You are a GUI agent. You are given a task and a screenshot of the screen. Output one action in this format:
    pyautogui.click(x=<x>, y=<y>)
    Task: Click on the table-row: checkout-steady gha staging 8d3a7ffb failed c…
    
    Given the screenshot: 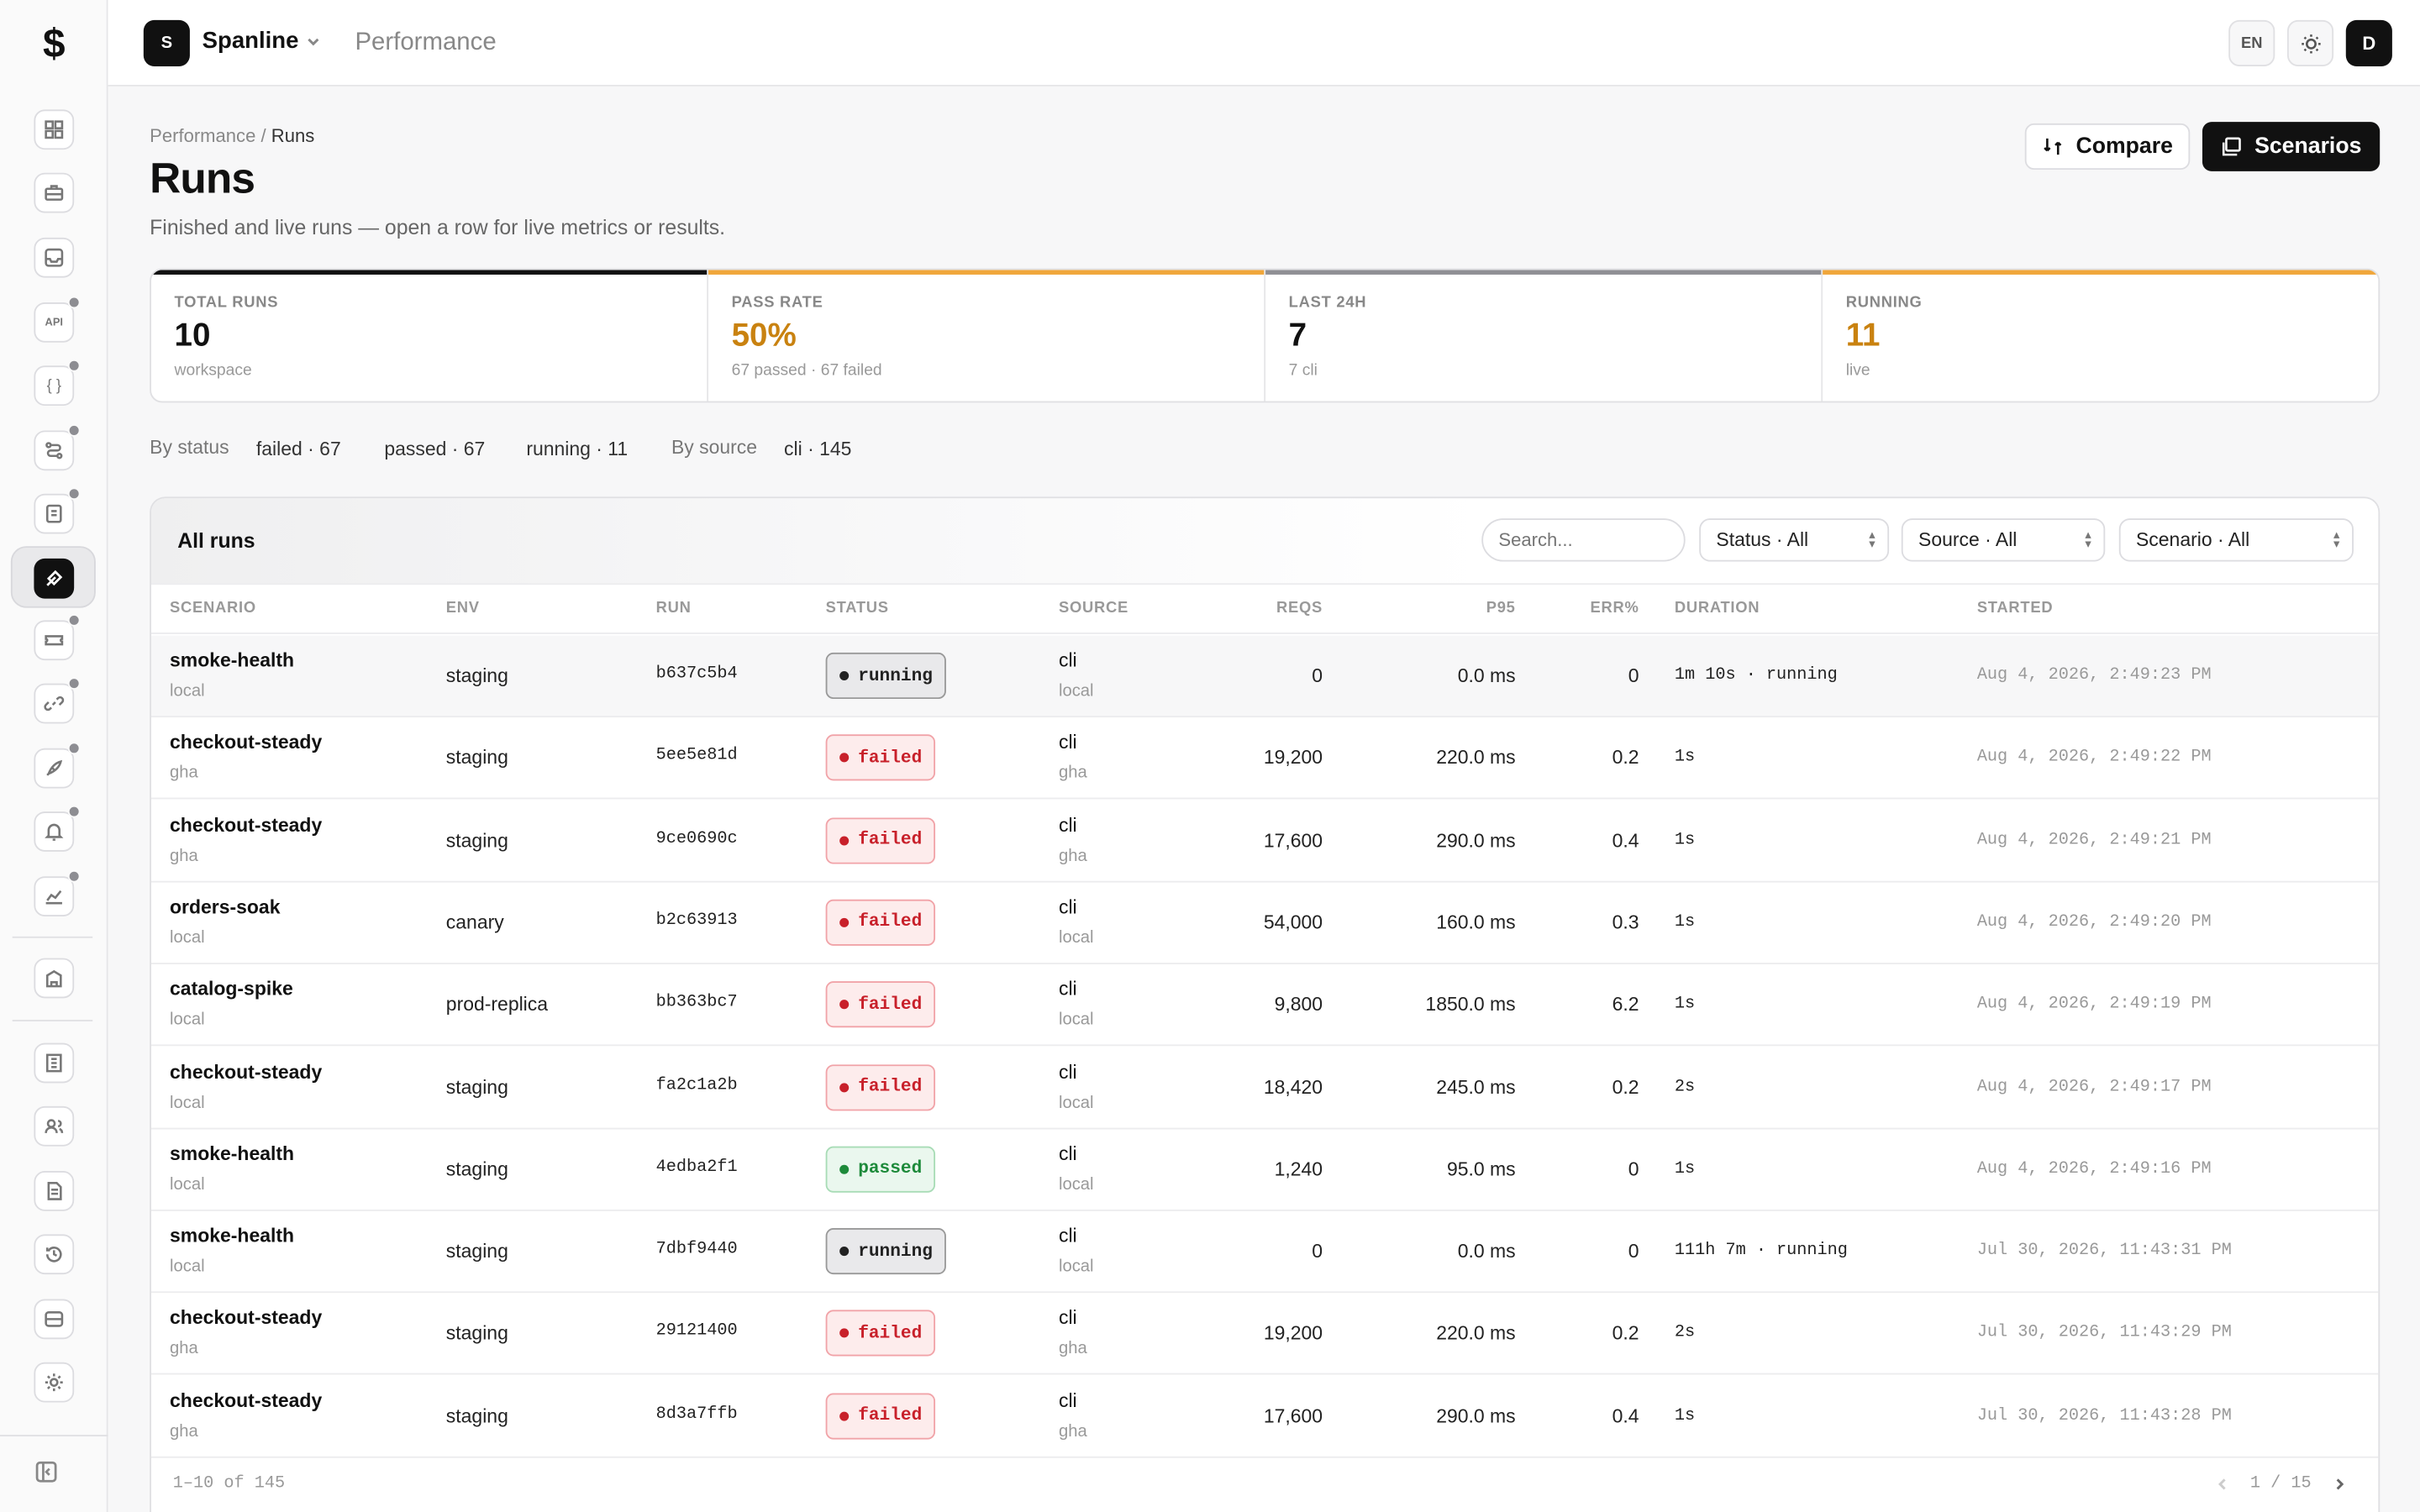 What is the action you would take?
    pyautogui.click(x=1264, y=1417)
    